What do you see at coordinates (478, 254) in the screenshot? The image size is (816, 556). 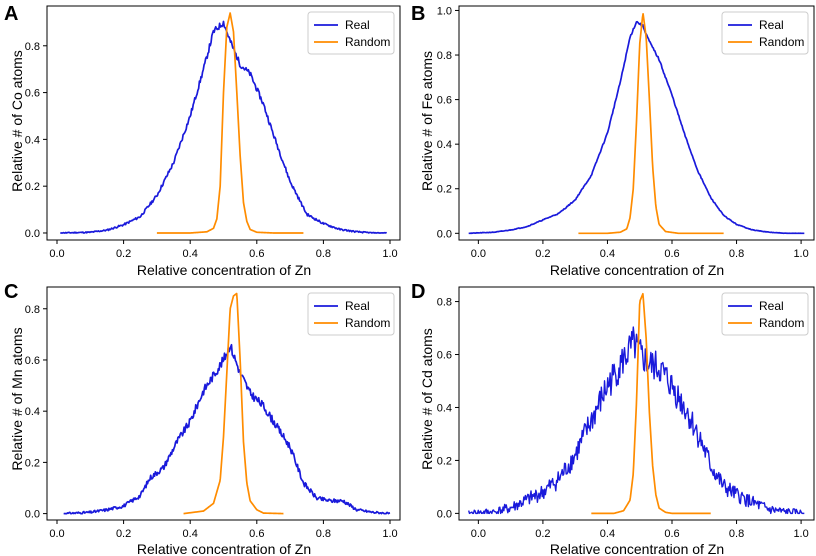 I see `x-tick-label-b: 0.0` at bounding box center [478, 254].